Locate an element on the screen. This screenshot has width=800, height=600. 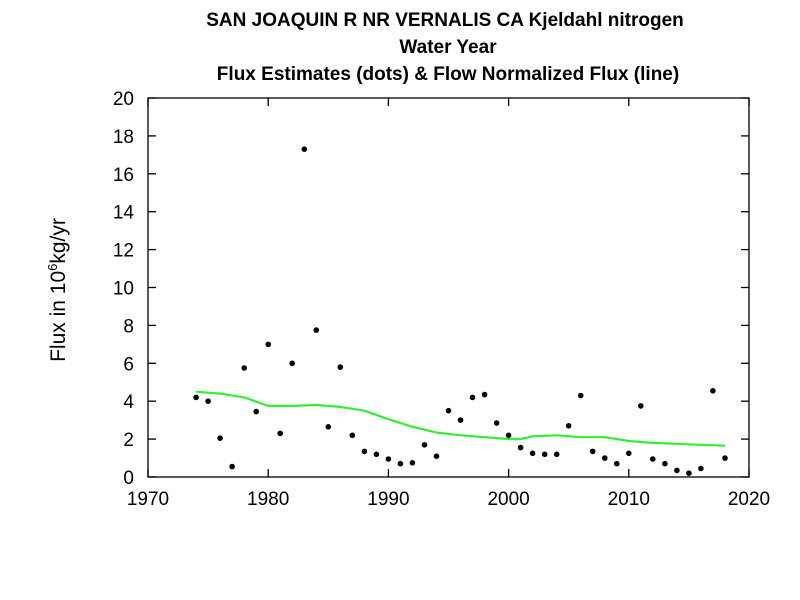
x-tick-label: 1970 is located at coordinates (148, 499).